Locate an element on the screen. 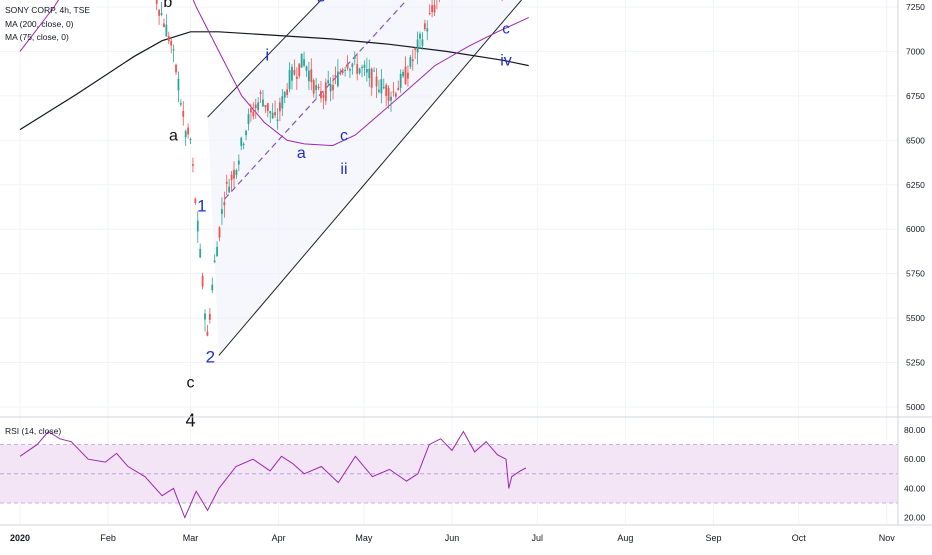  price-tick-label: 5750 is located at coordinates (915, 274).